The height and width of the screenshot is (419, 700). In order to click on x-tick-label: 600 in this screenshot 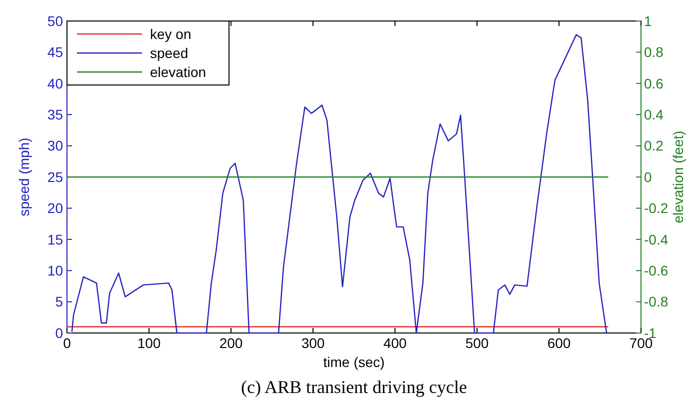, I will do `click(559, 343)`.